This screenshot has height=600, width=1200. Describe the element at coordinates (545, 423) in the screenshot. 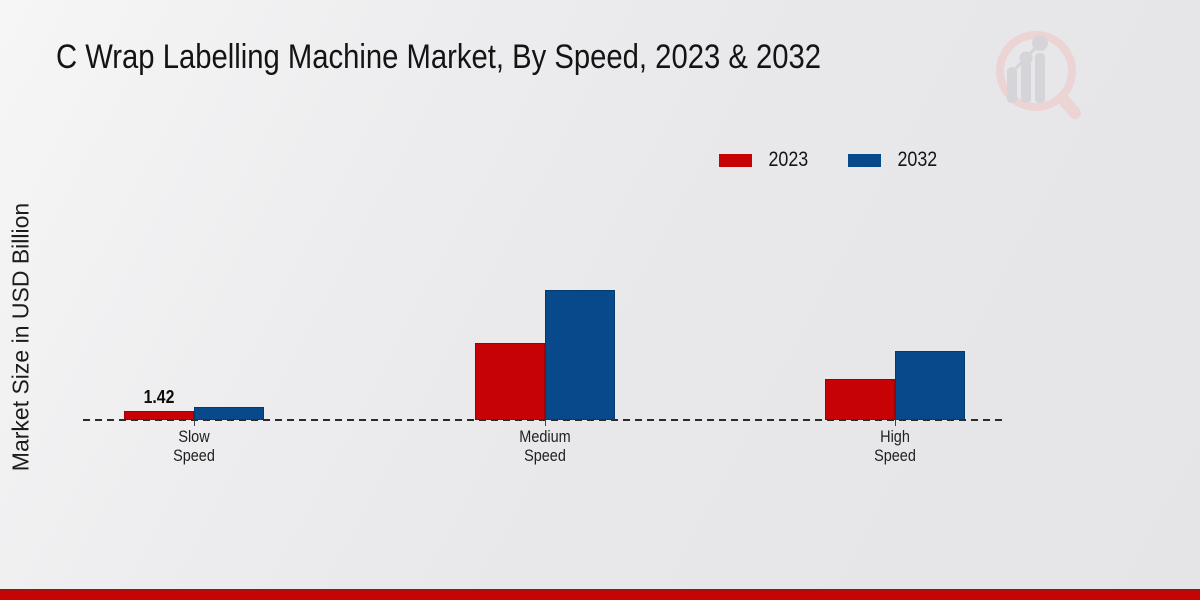

I see `x-axis-tick-medium-speed` at that location.